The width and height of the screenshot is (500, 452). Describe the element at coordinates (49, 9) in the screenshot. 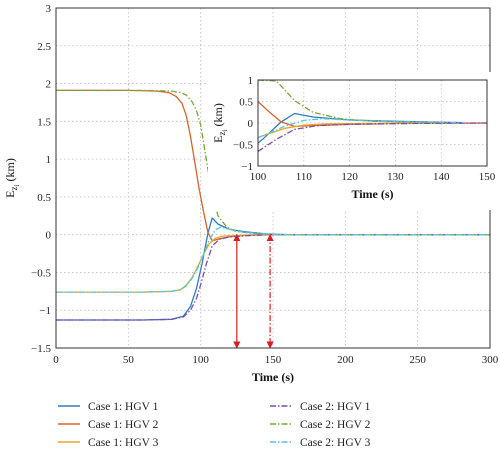

I see `y-tick-label: 3` at that location.